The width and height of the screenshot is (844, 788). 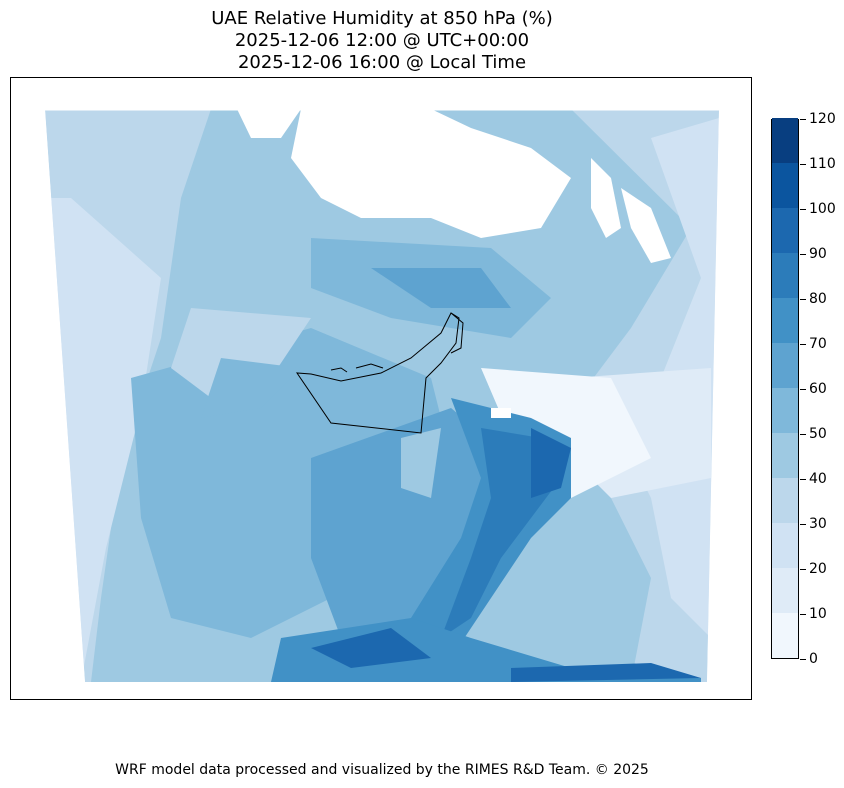 What do you see at coordinates (822, 119) in the screenshot?
I see `colorbar-tick-label: 120` at bounding box center [822, 119].